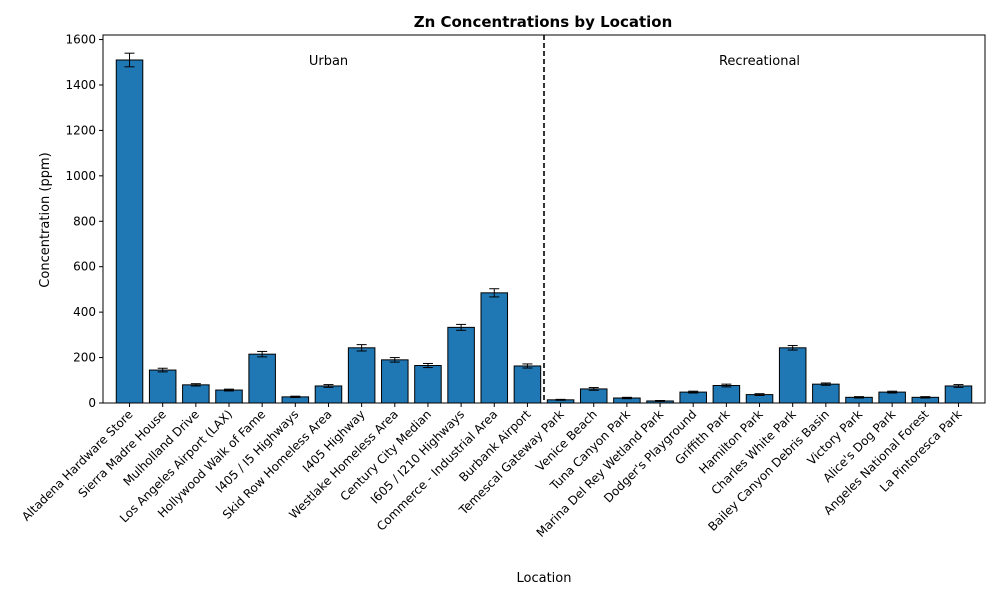  I want to click on y-tick-label: 400, so click(84, 312).